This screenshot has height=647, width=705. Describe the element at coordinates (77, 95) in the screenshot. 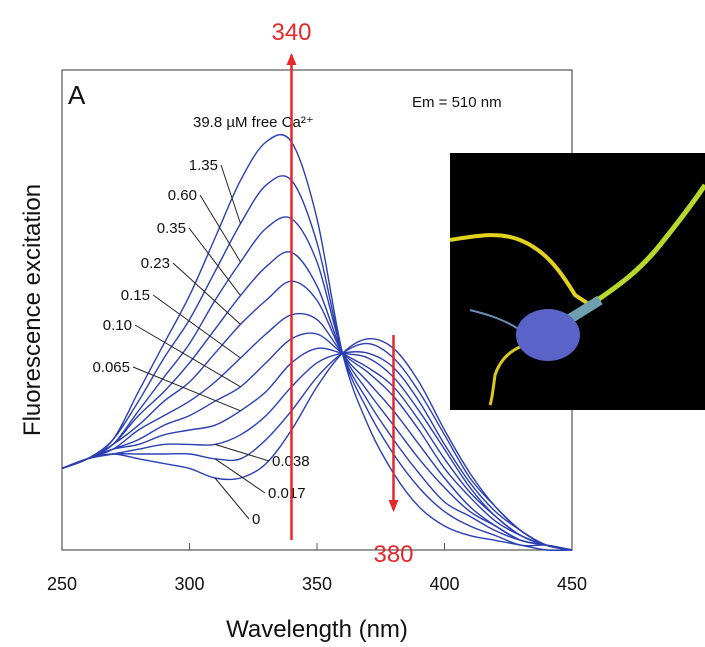

I see `panel-label: A` at that location.